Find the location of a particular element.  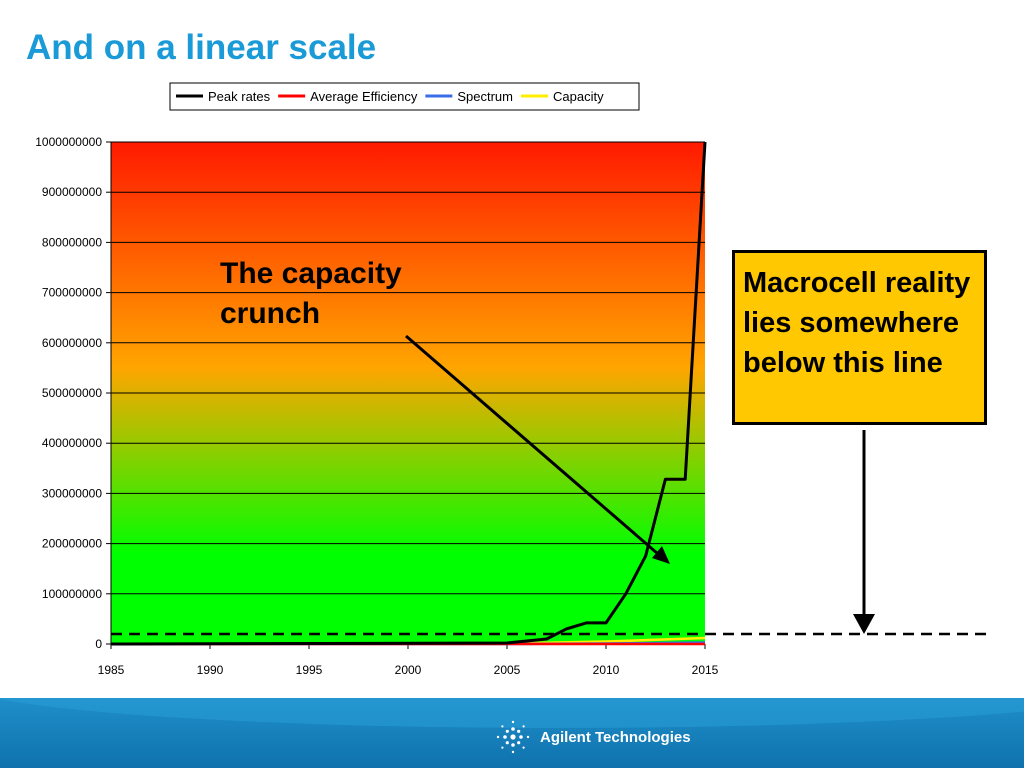

capacity-crunch-label-line-1: The capacity is located at coordinates (311, 273).